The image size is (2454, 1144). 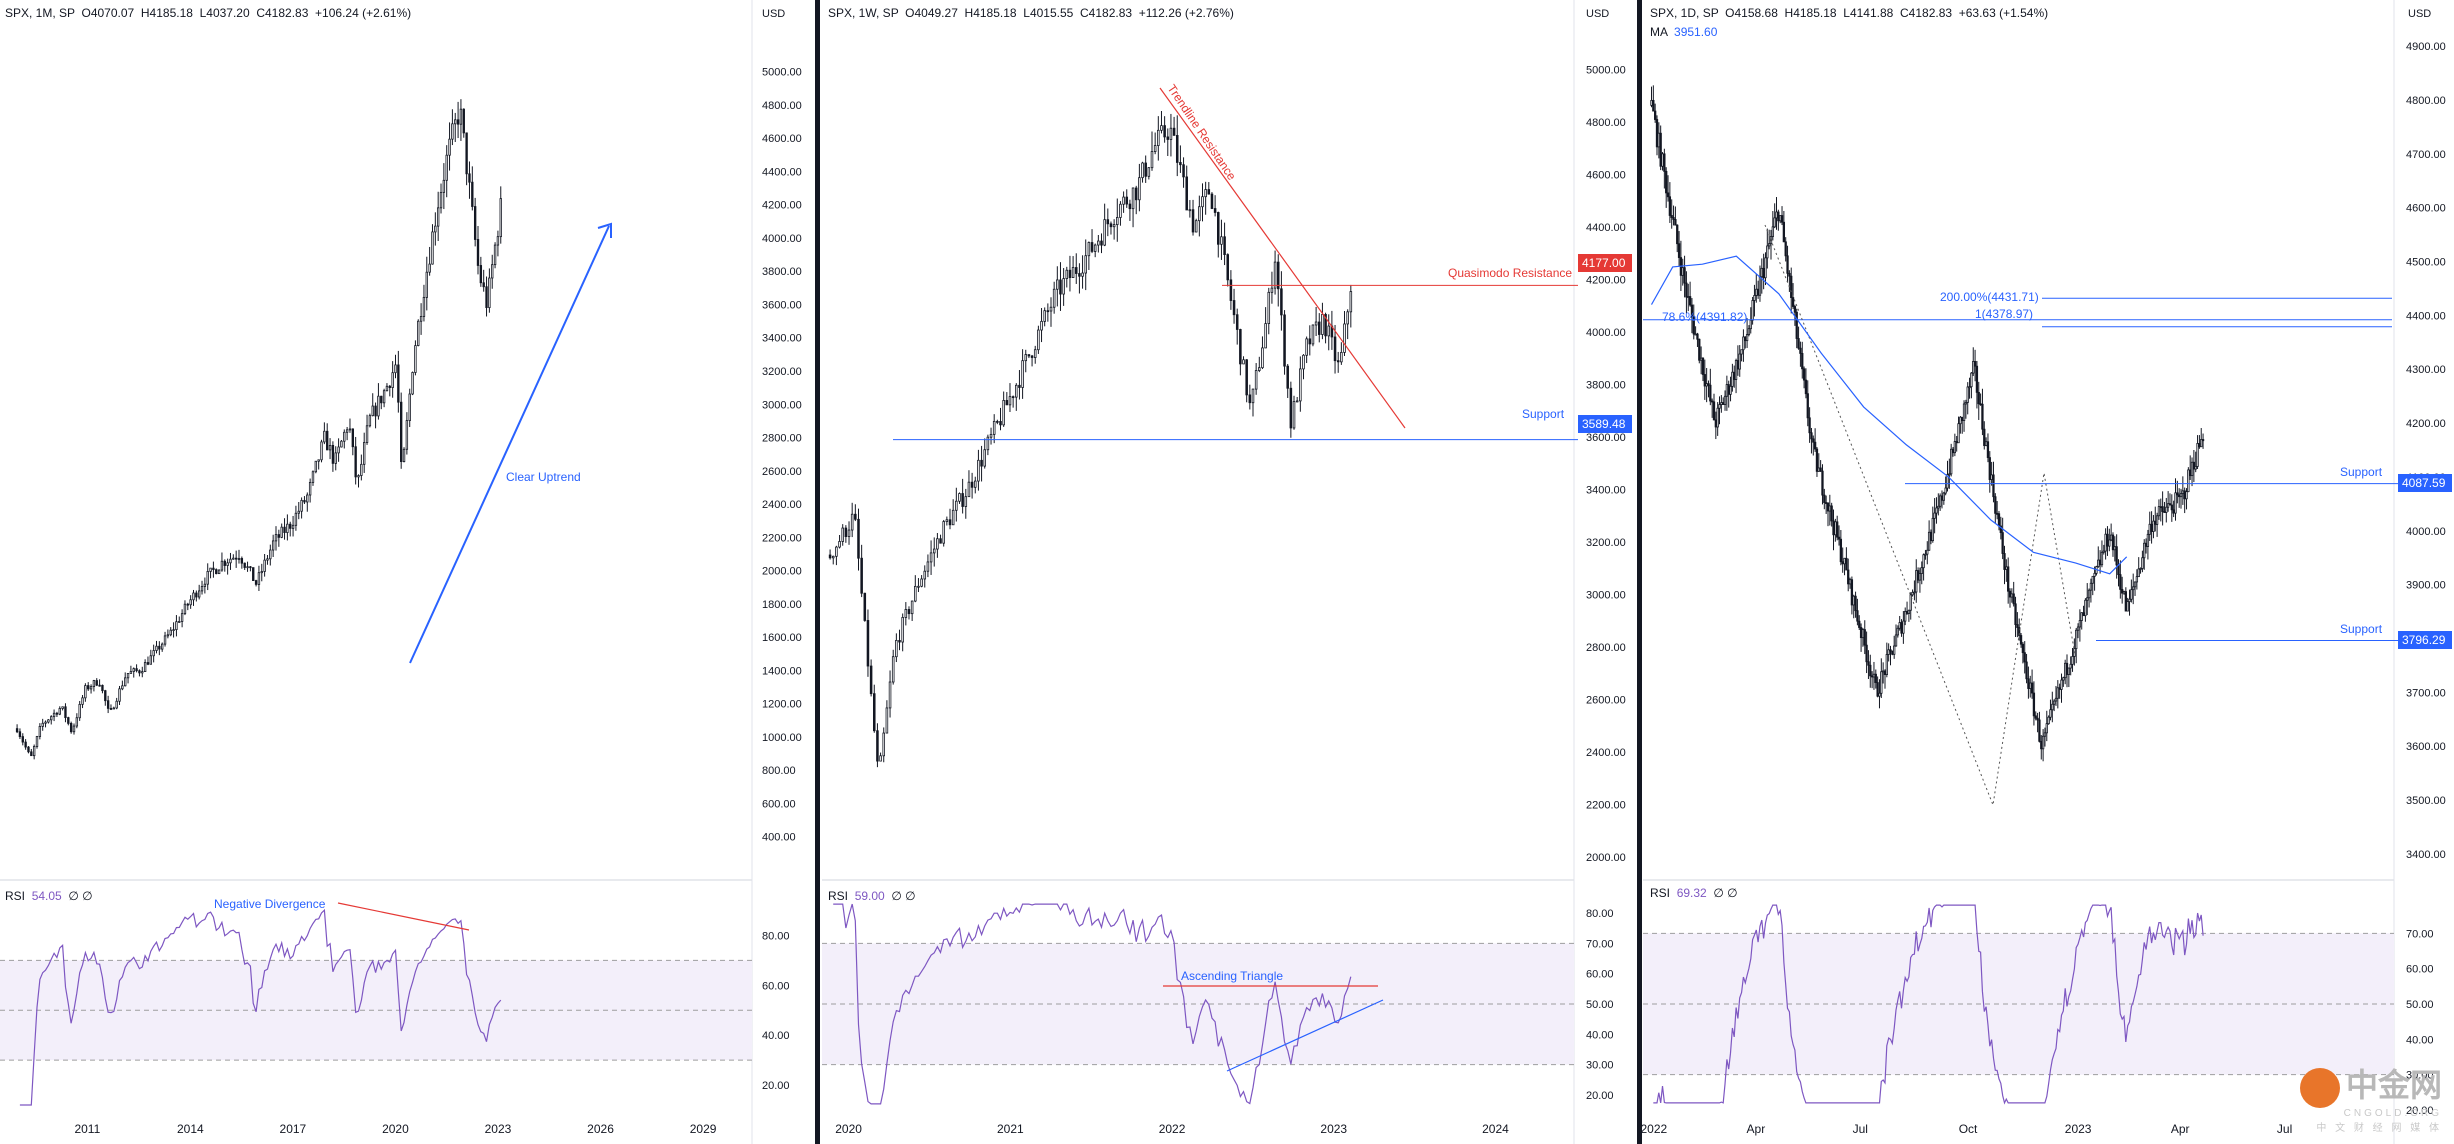 I want to click on open-value: O4049.27, so click(x=931, y=13).